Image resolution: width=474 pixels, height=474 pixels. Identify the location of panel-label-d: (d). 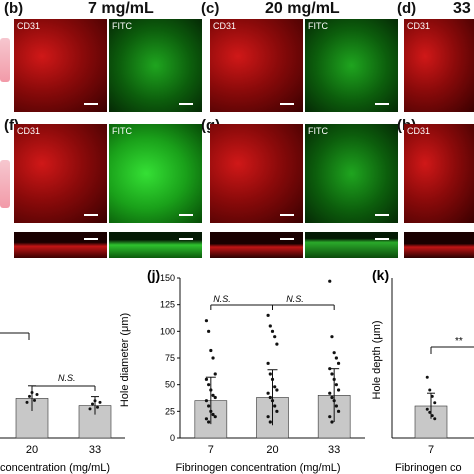
(407, 8).